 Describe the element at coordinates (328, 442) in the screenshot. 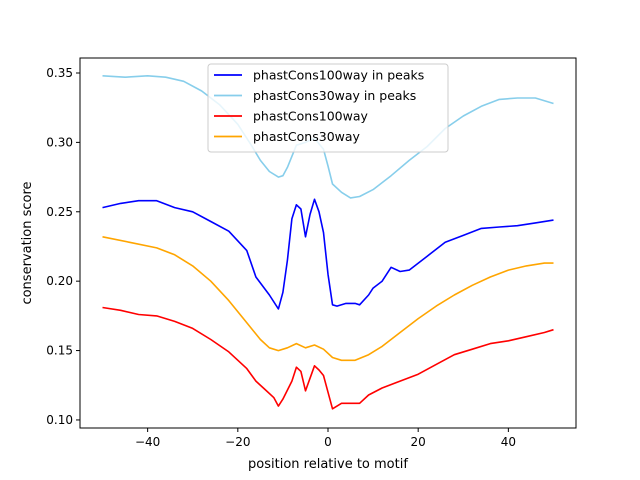

I see `x-tick-label: 0` at that location.